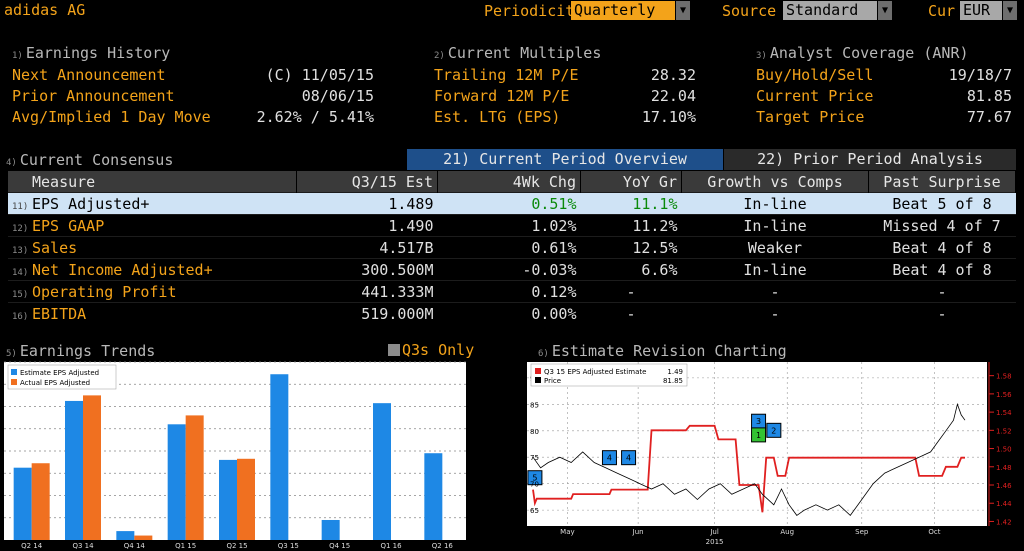 The image size is (1024, 551). I want to click on periodicity-dropdown-icon: ▼, so click(683, 10).